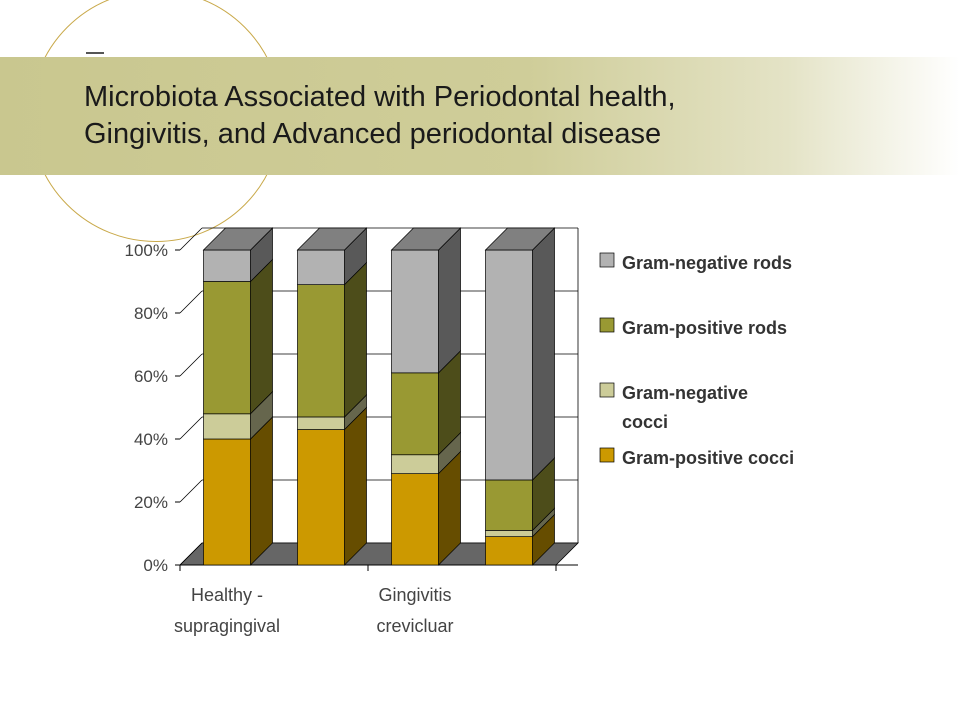  What do you see at coordinates (414, 595) in the screenshot?
I see `x-category-label: Gingivitis` at bounding box center [414, 595].